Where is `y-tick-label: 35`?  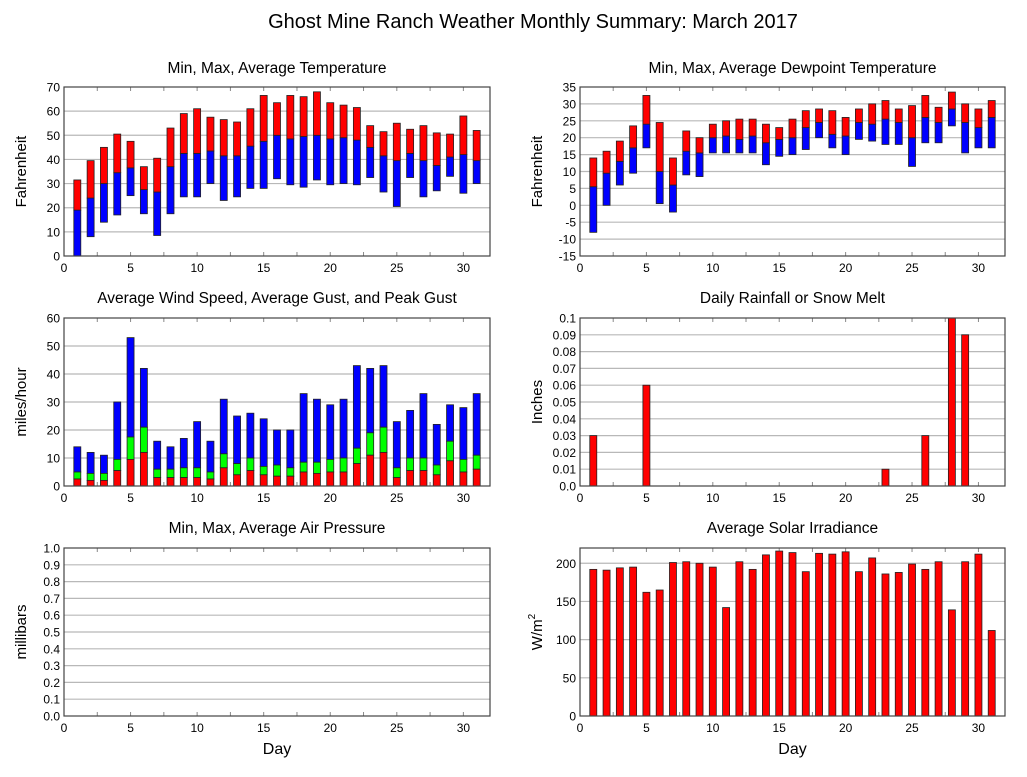
y-tick-label: 35 is located at coordinates (570, 88).